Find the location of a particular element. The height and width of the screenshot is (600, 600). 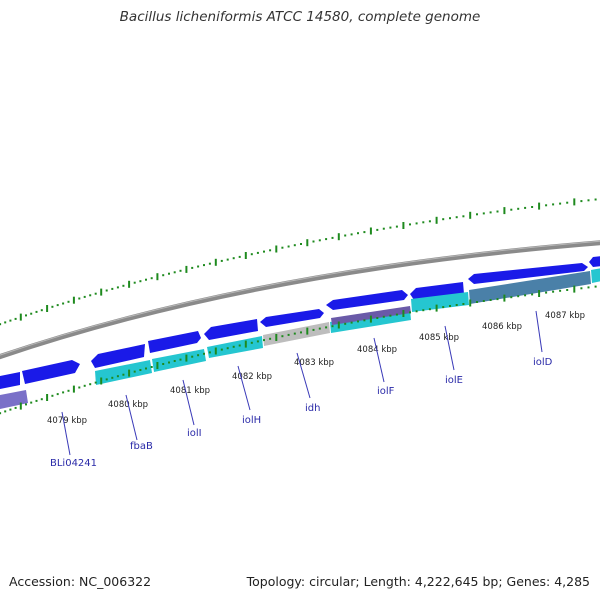

gene-label-ioli: iolI is located at coordinates (194, 433).